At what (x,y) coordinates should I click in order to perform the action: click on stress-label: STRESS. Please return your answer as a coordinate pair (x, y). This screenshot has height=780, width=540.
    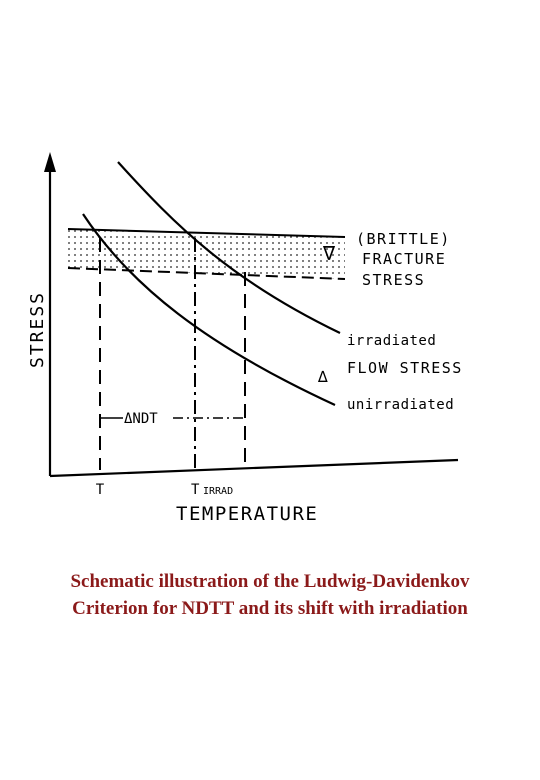
    Looking at the image, I should click on (393, 280).